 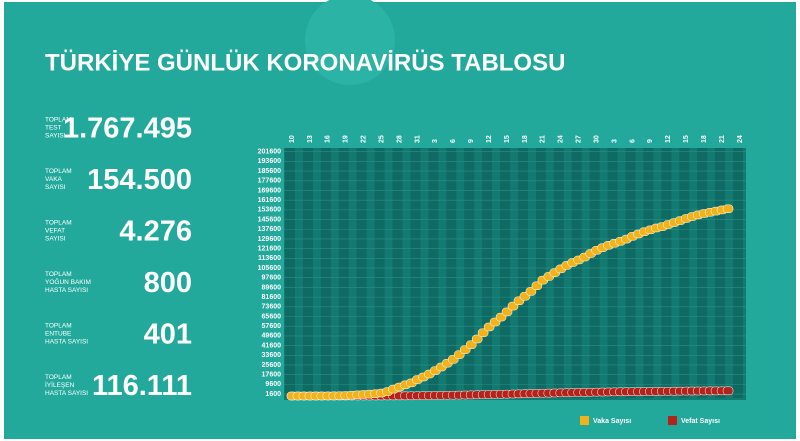 I want to click on y-tick-label: 193600, so click(x=269, y=161).